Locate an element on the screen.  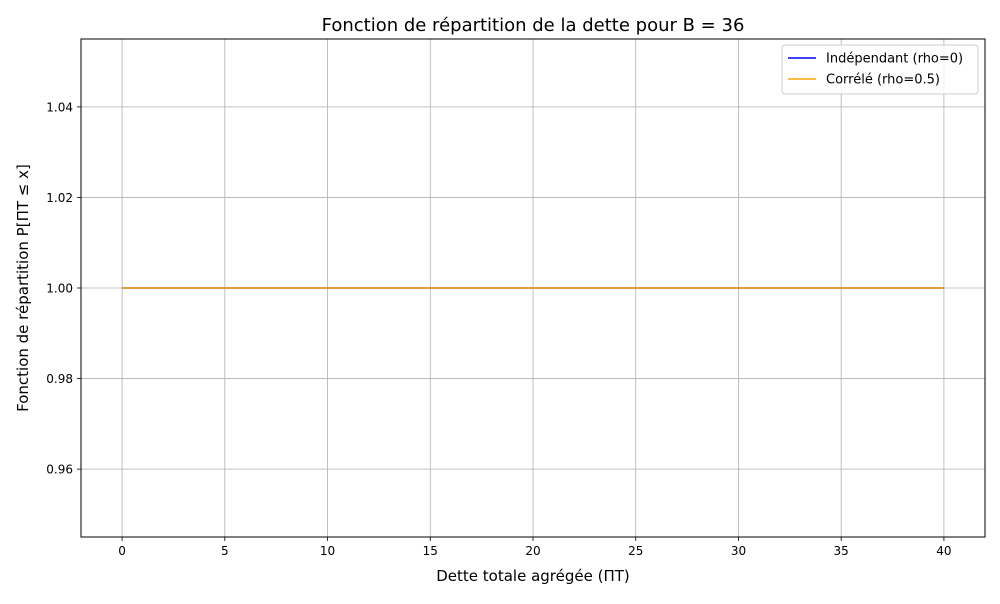
y-tick-label: 0.96 is located at coordinates (59, 470).